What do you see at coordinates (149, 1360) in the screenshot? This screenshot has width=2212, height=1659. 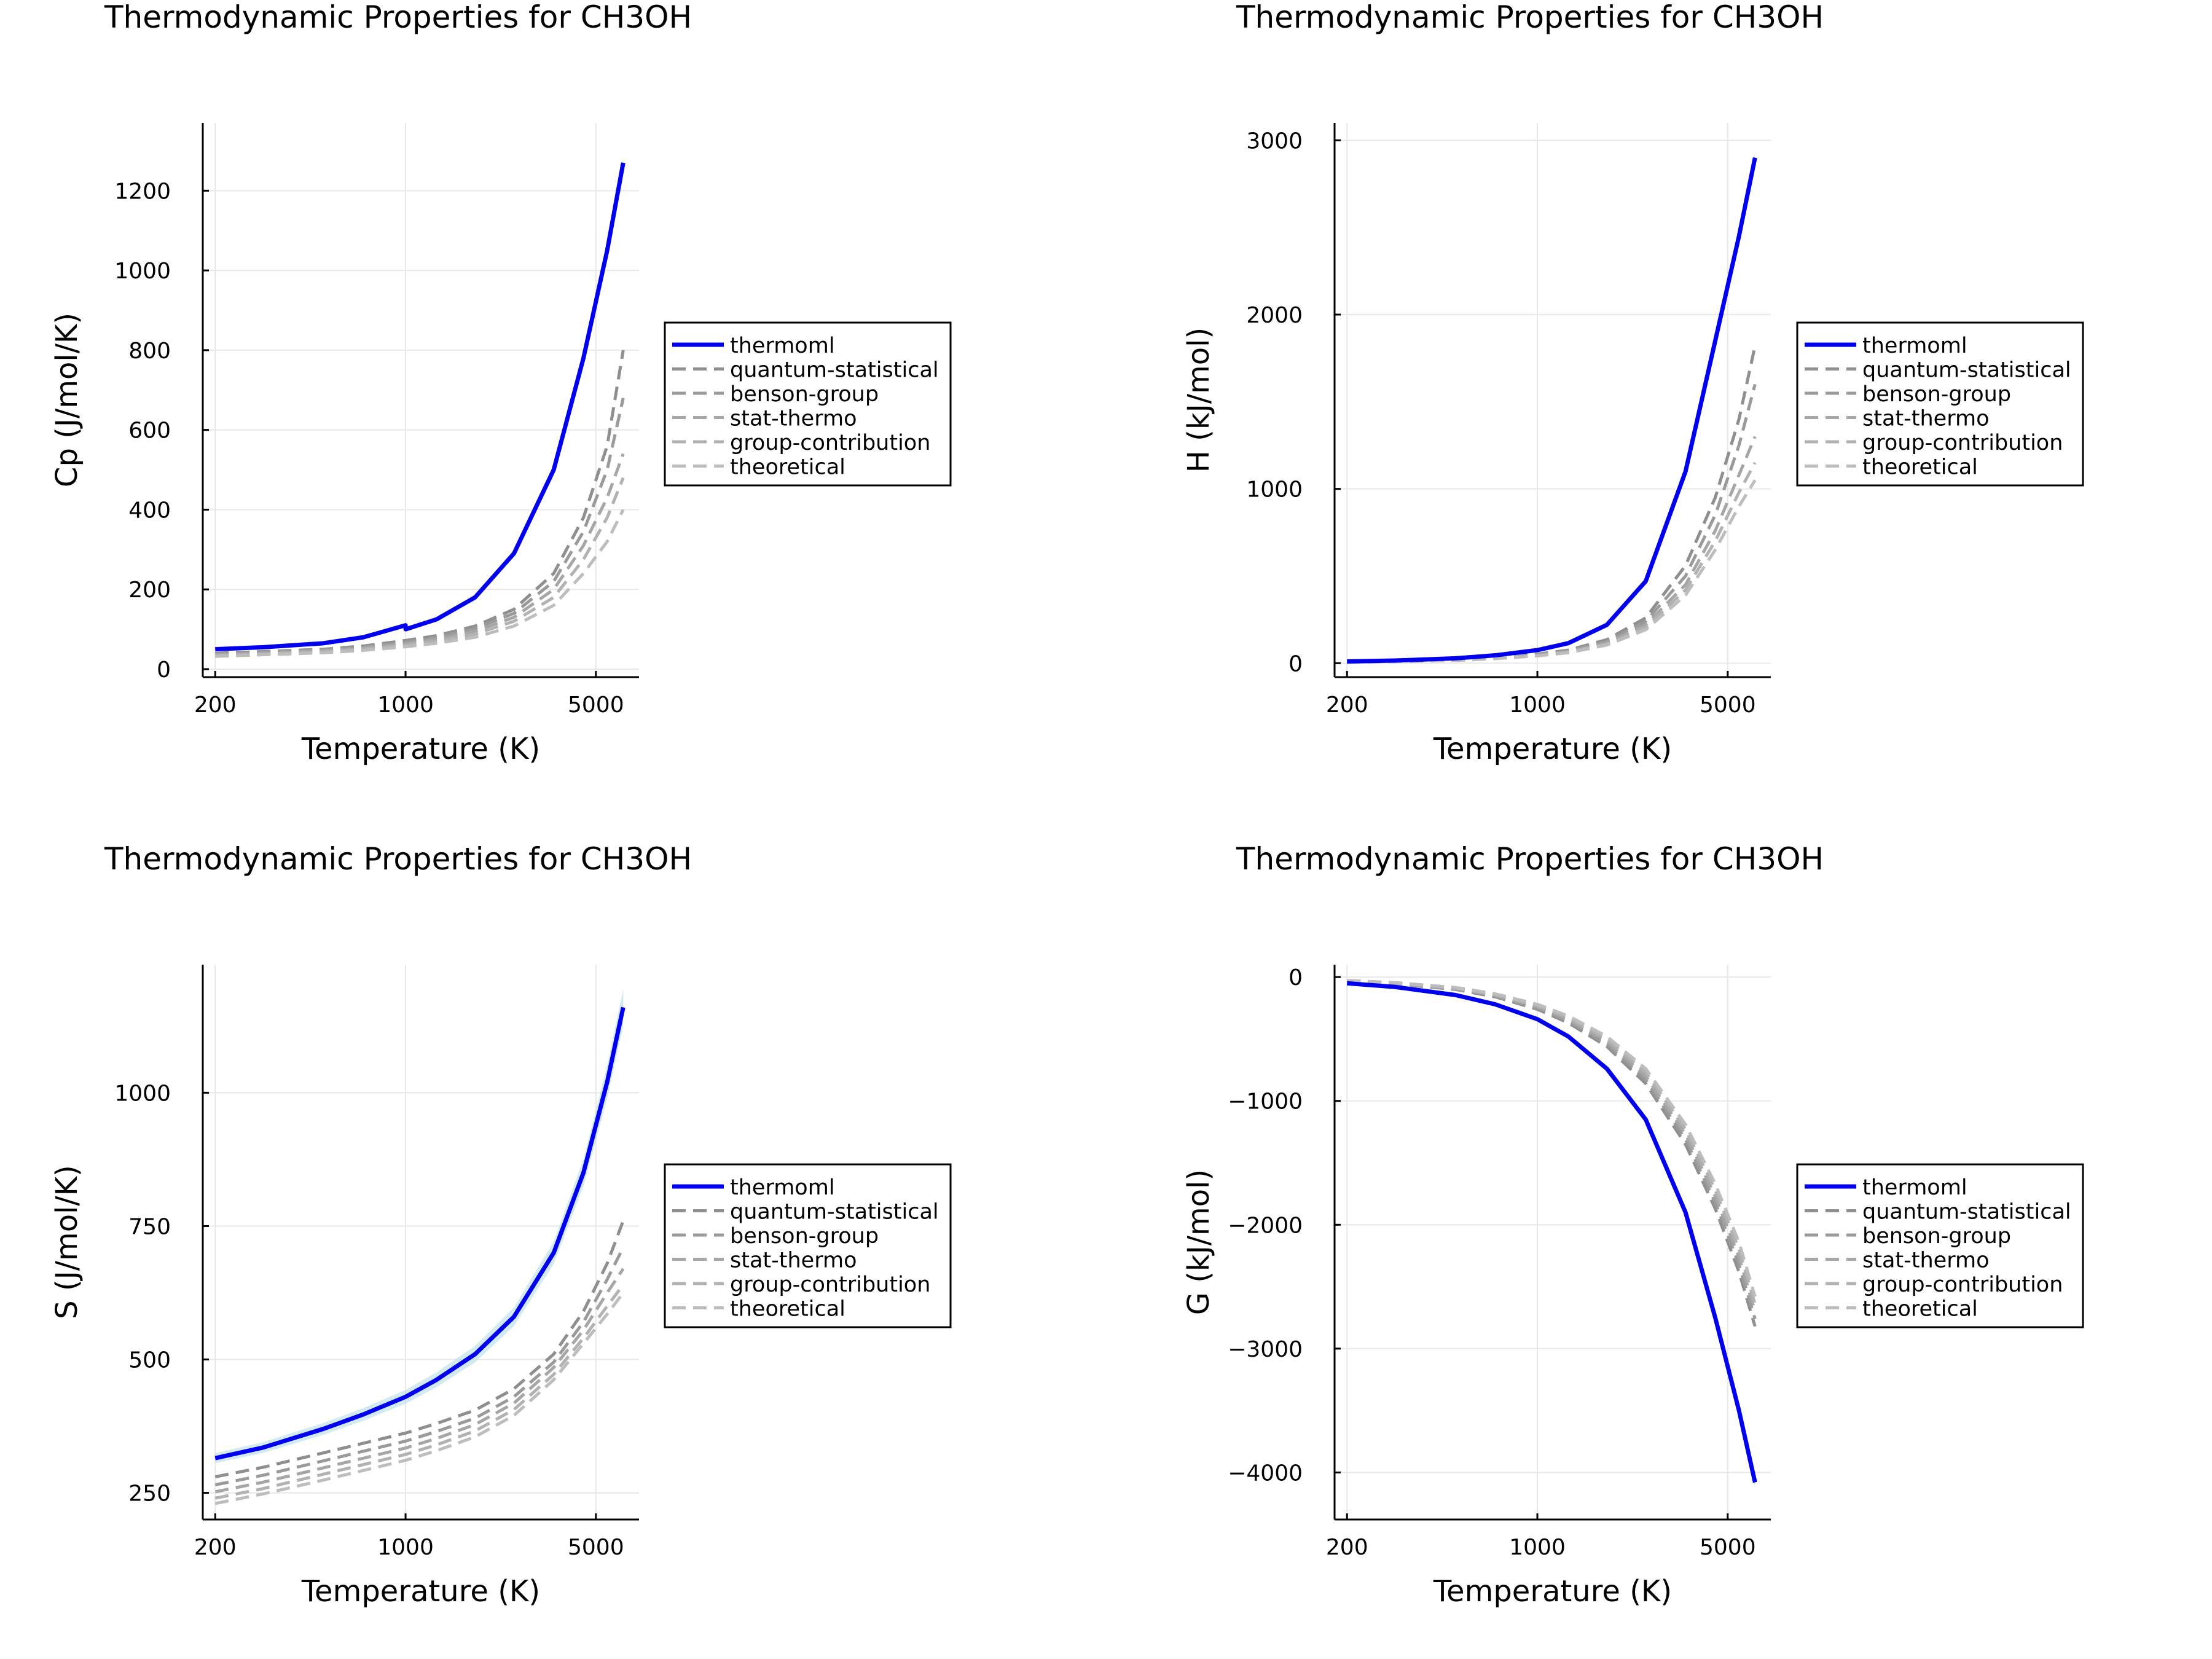 I see `y-tick-label: 500` at bounding box center [149, 1360].